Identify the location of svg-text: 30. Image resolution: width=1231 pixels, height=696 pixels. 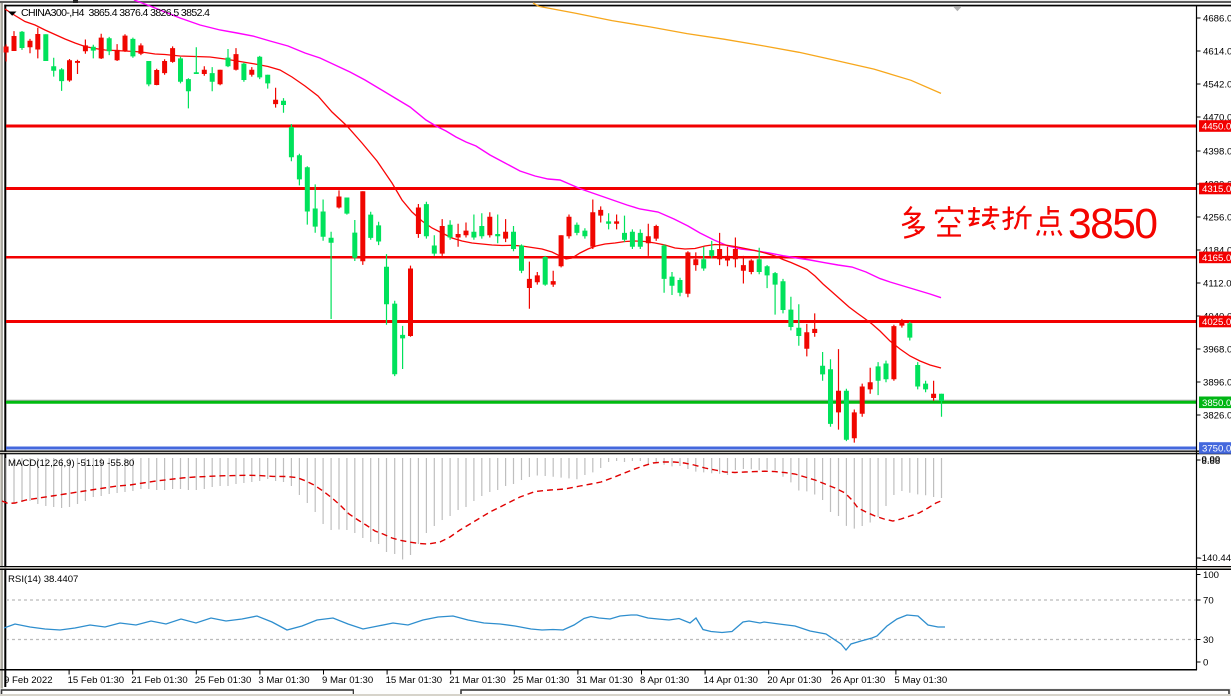
(1208, 640).